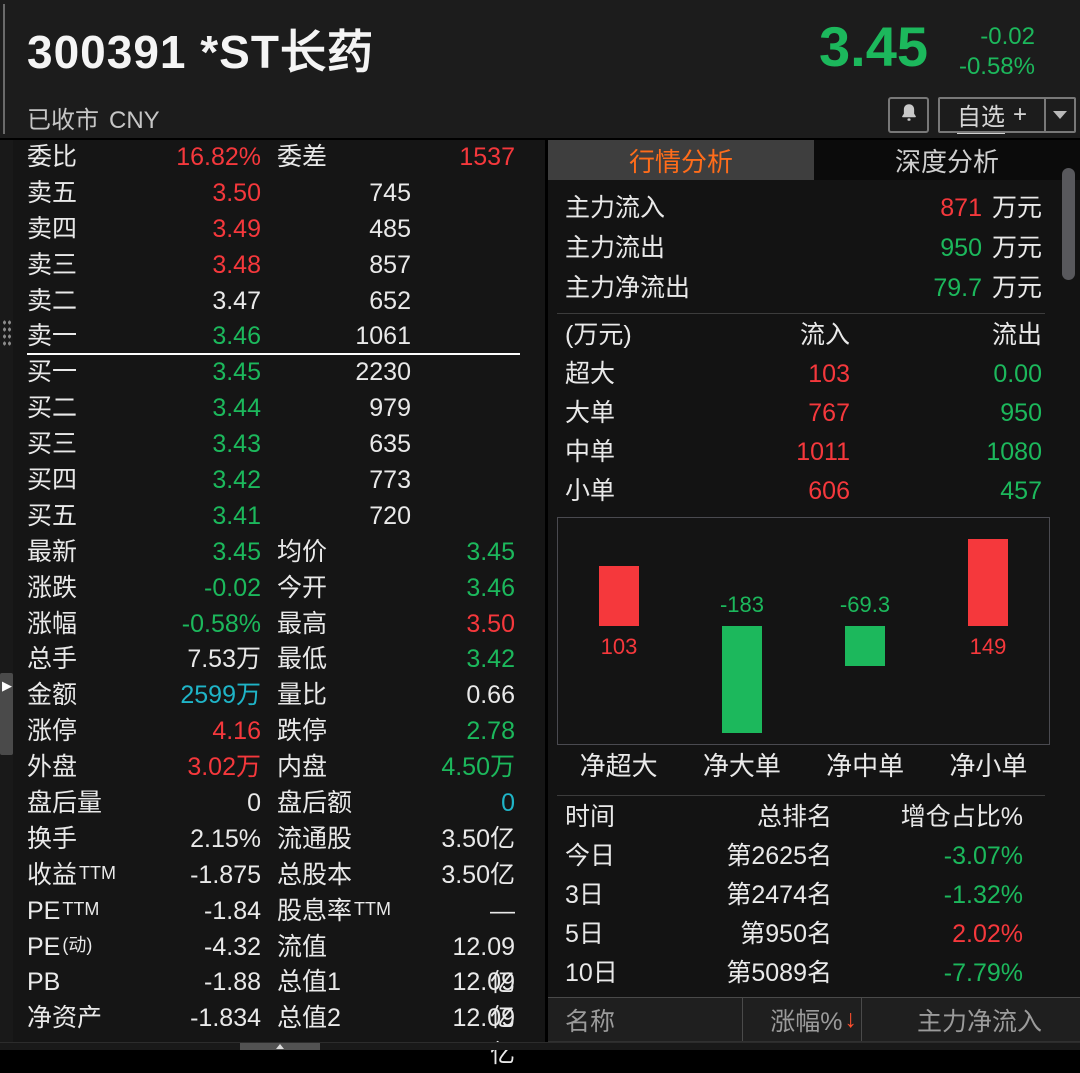  I want to click on rank-table-row: 今日 第2625名 -3.07%, so click(814, 856).